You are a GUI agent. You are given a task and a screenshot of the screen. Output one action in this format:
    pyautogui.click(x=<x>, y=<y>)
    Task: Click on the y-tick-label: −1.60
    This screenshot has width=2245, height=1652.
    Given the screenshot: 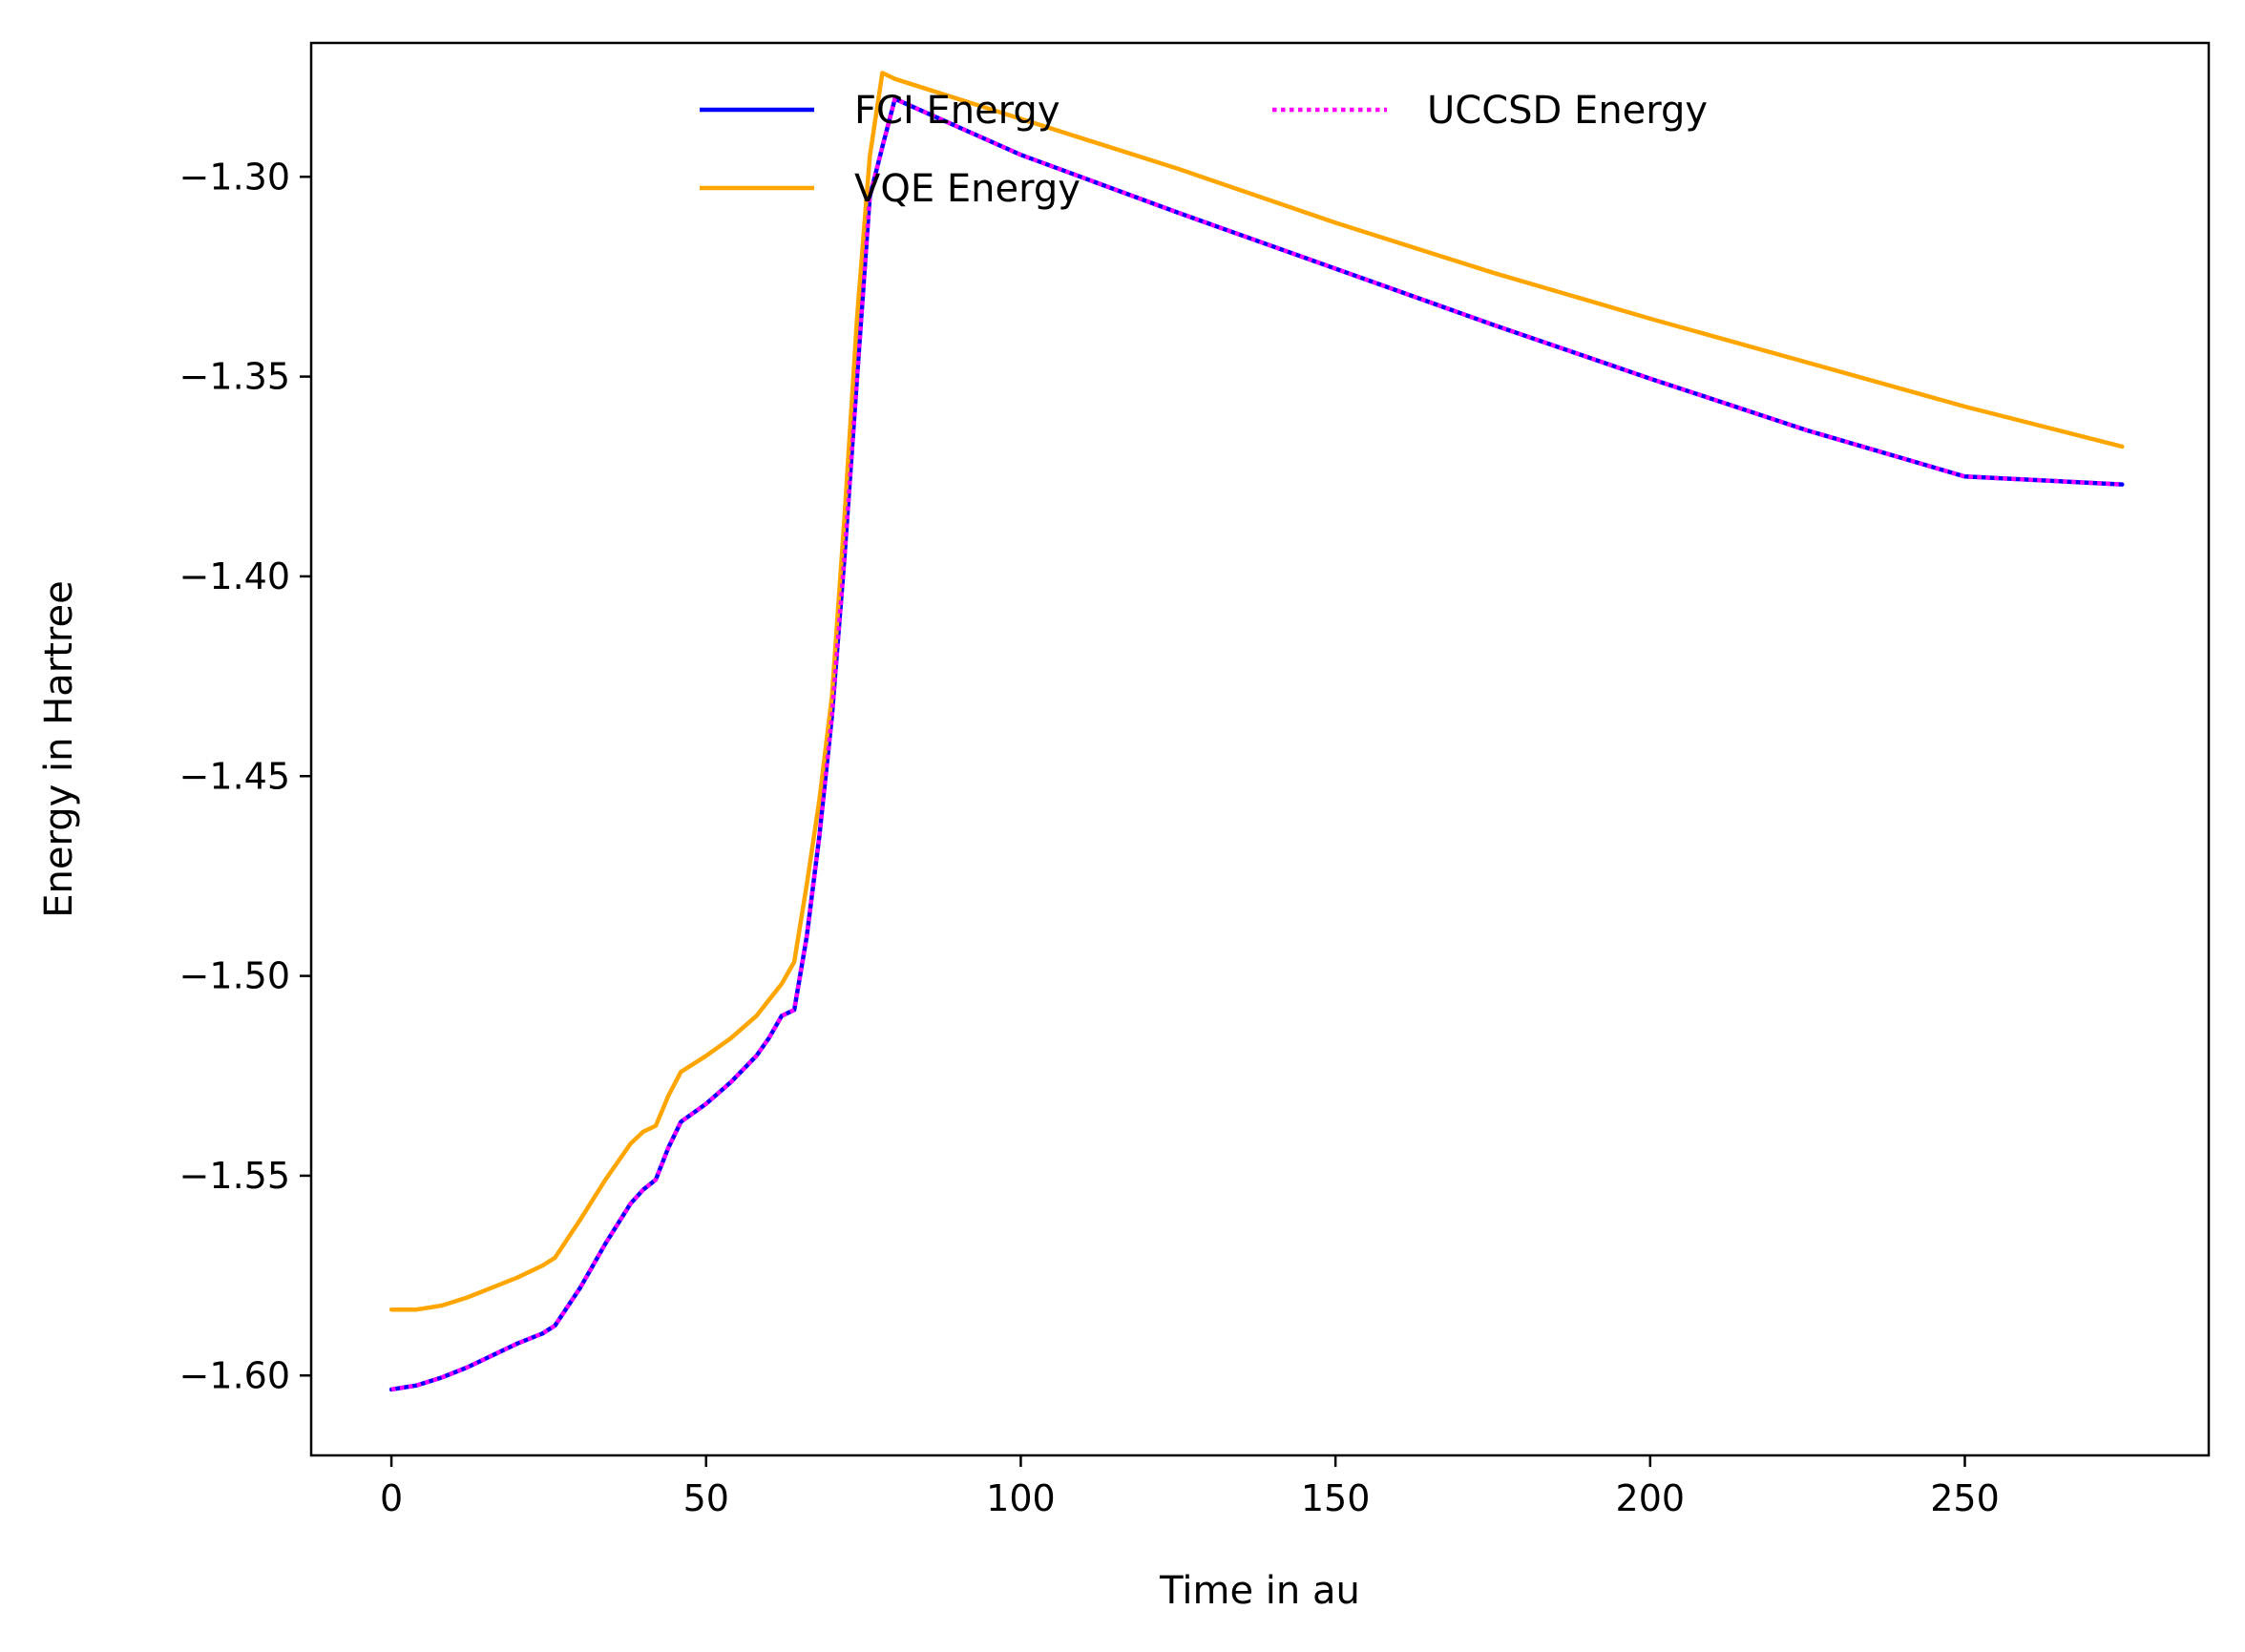 What is the action you would take?
    pyautogui.click(x=234, y=1375)
    